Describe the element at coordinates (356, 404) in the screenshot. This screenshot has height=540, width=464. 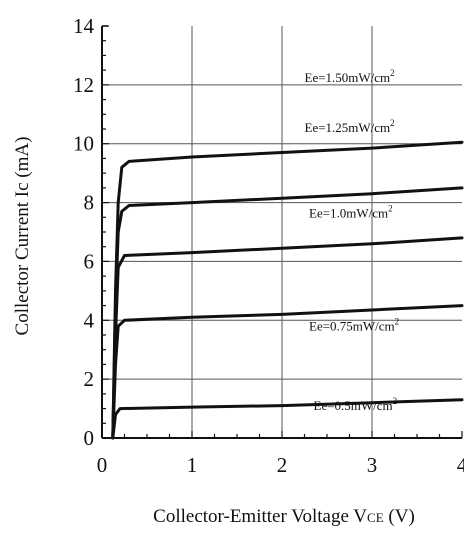
I see `series-label-1: Ee=0.5mW/cm2` at that location.